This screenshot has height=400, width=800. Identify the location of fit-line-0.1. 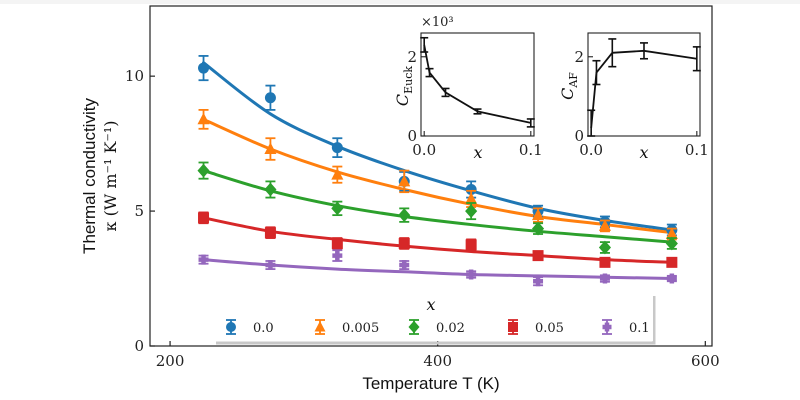
(438, 269).